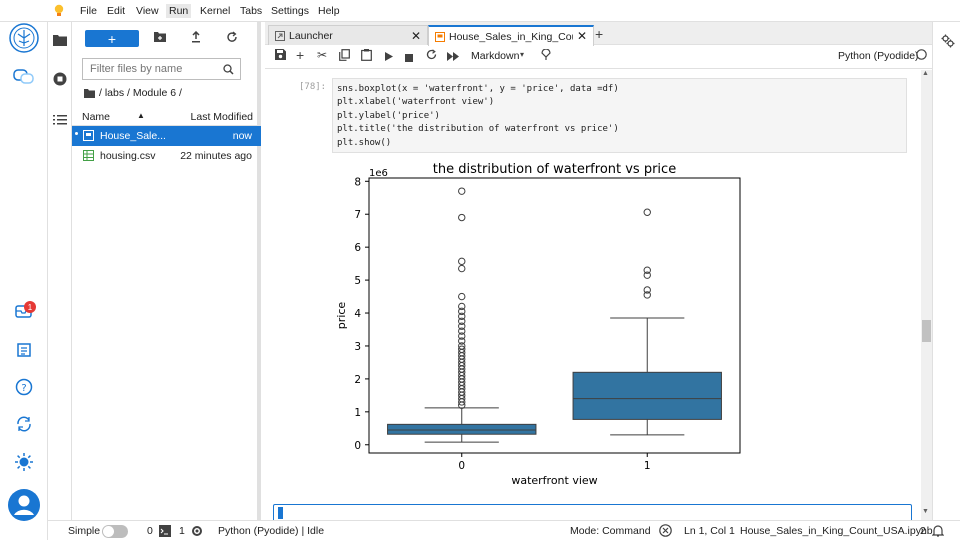 This screenshot has width=960, height=540. Describe the element at coordinates (836, 531) in the screenshot. I see `file-name-status: House_Sales_in_King_Count_USA.ipynb` at that location.